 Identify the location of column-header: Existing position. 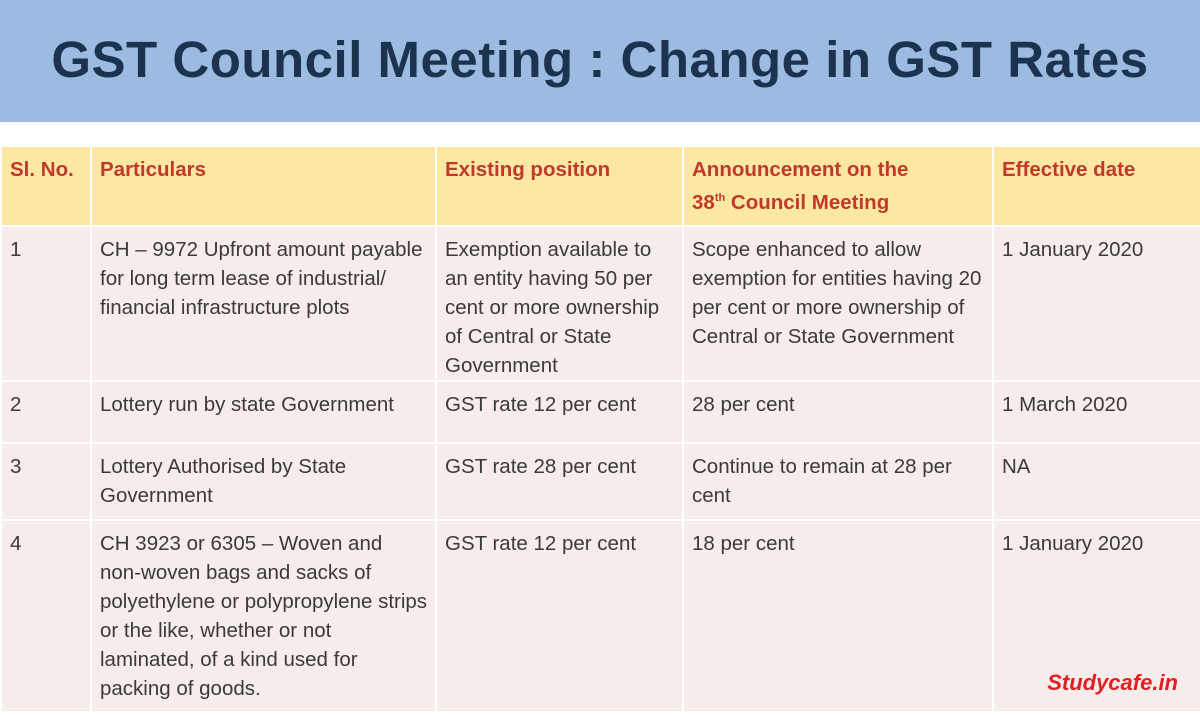
(559, 186).